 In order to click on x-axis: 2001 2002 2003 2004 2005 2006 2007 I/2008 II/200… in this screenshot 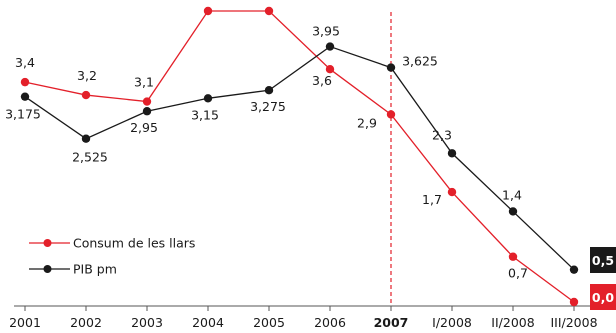, I will do `click(304, 317)`.